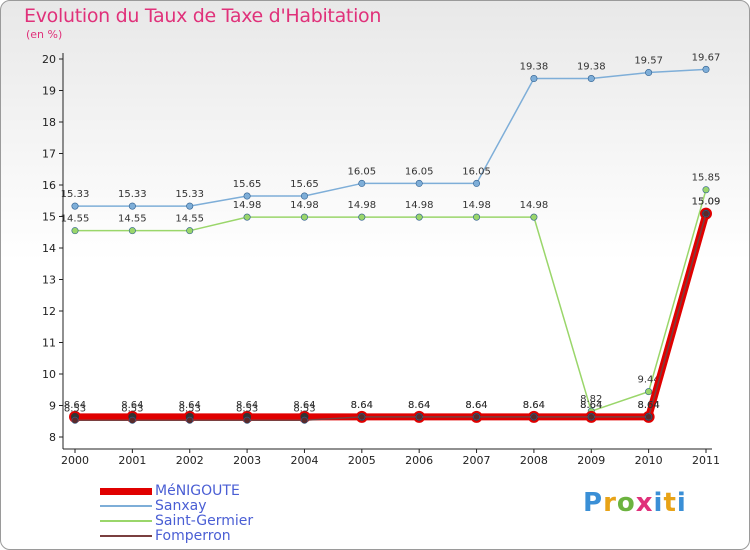 The height and width of the screenshot is (550, 750). Describe the element at coordinates (49, 217) in the screenshot. I see `y-tick-label: 15` at that location.